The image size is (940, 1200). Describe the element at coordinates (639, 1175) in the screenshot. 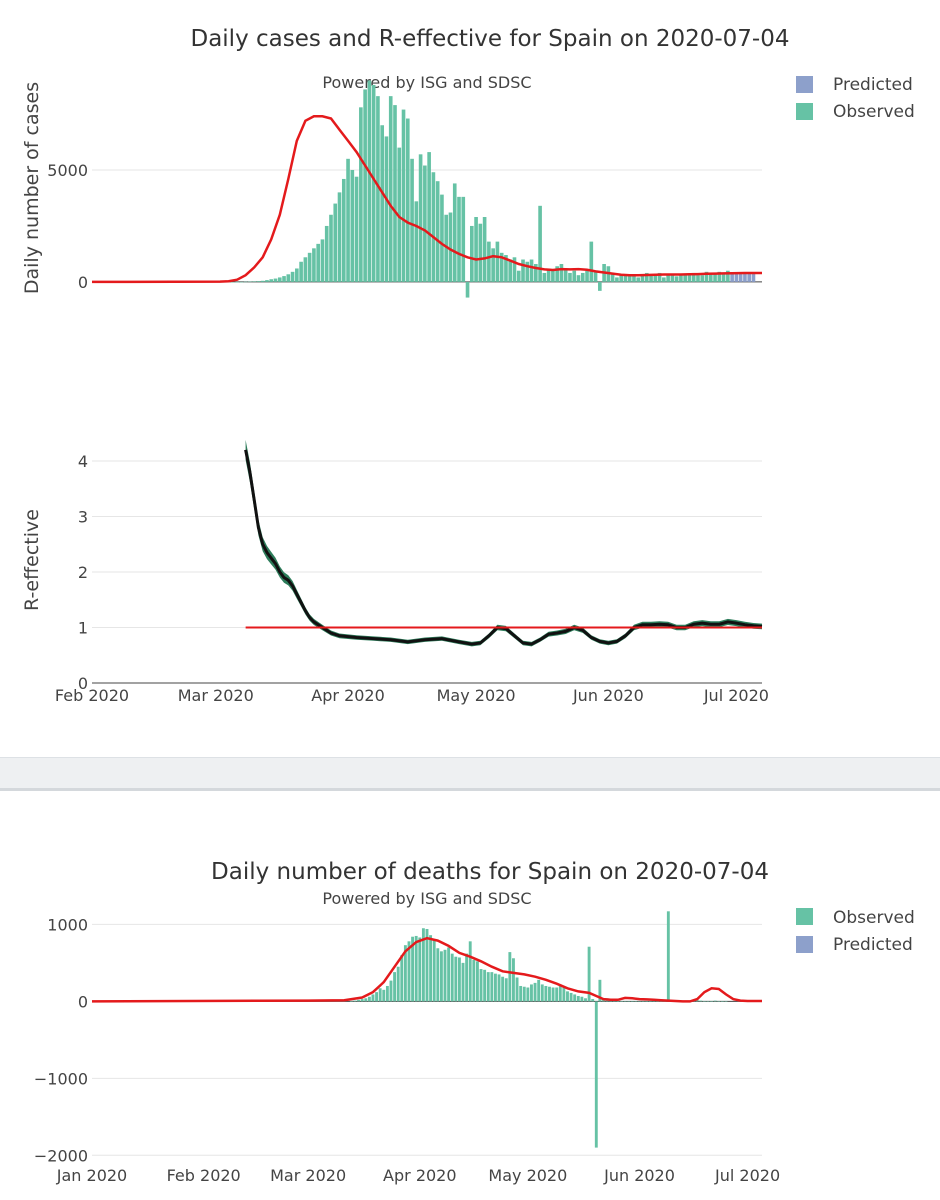

I see `deaths-x-tick-label: Jun 2020` at that location.